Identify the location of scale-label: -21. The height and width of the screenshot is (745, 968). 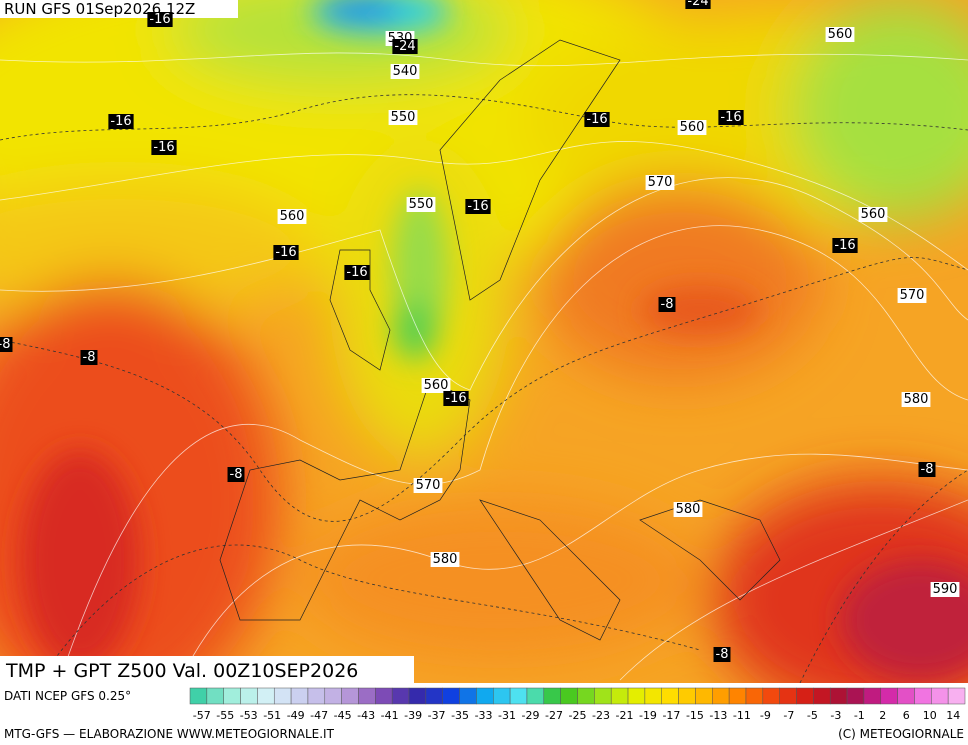
(624, 715).